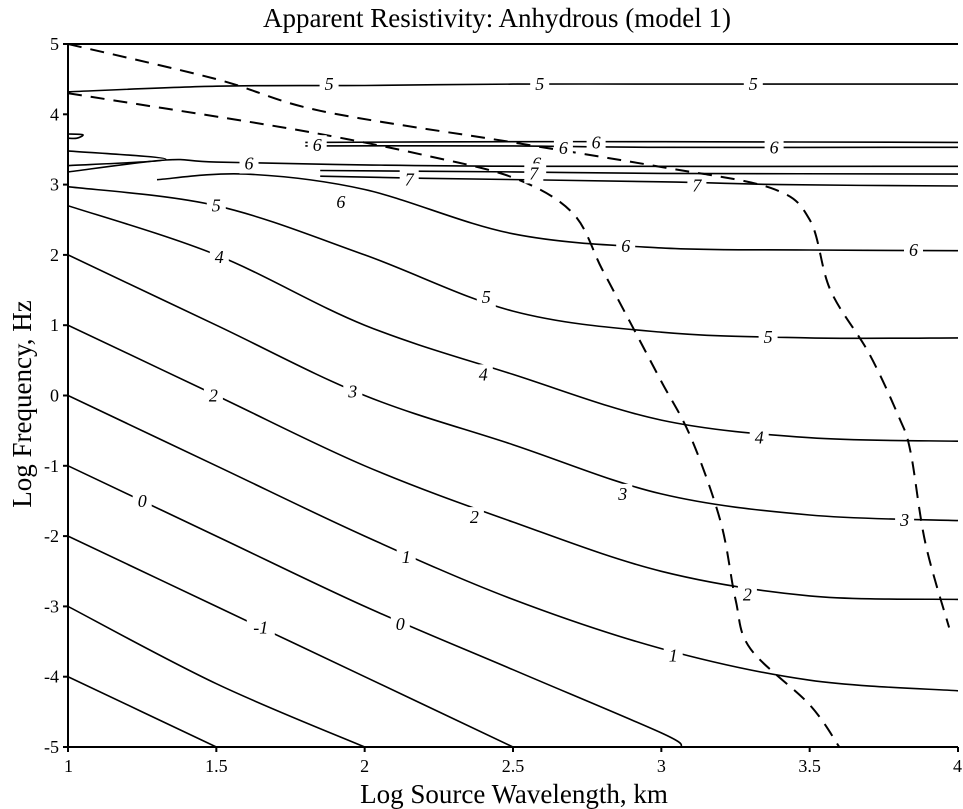 The width and height of the screenshot is (963, 809). What do you see at coordinates (51, 747) in the screenshot?
I see `y-tick-label: -5` at bounding box center [51, 747].